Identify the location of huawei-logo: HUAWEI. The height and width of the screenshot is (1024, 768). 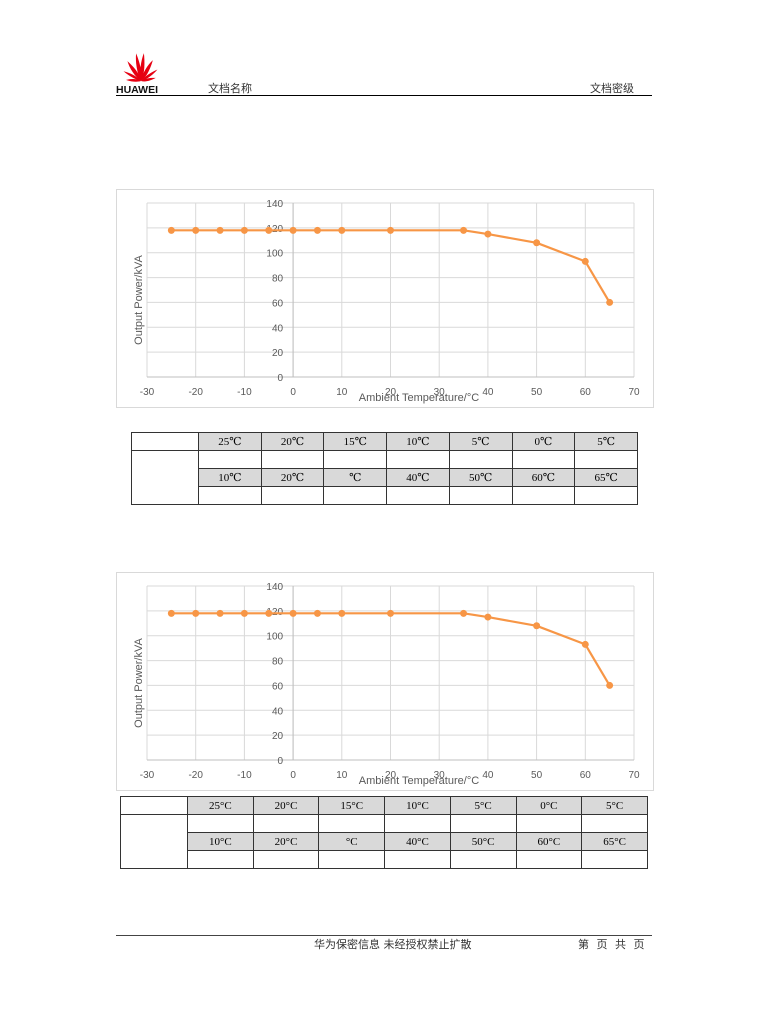
(141, 72).